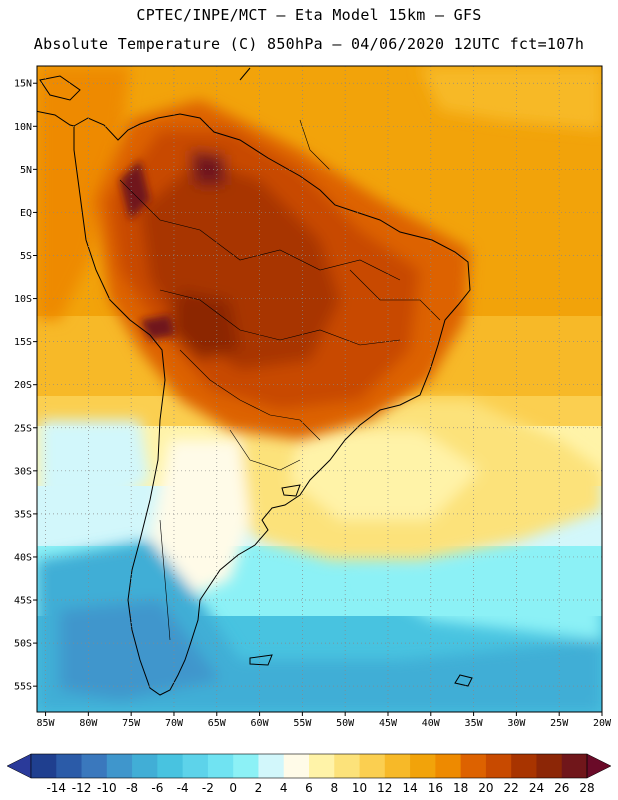  I want to click on lat-tick-label: 40S, so click(23, 557).